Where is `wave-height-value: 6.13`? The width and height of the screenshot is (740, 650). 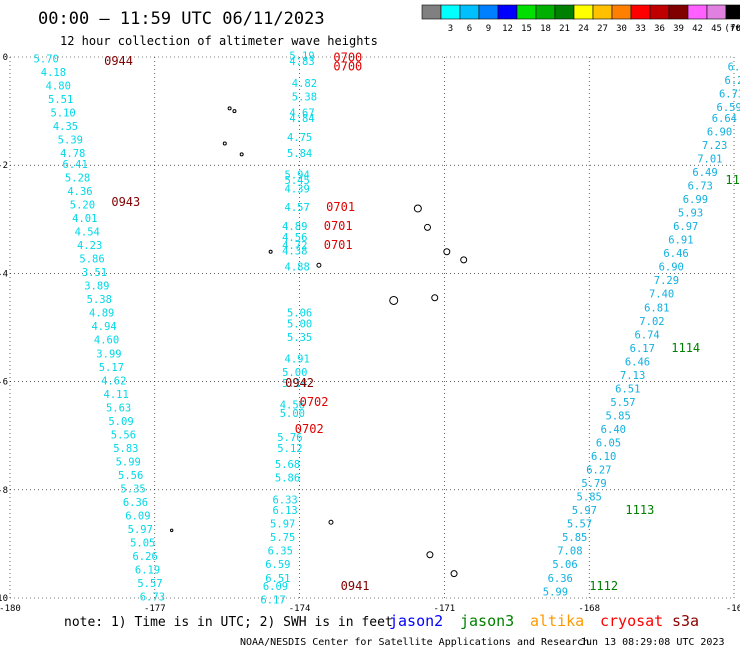
wave-height-value: 6.13 is located at coordinates (284, 511).